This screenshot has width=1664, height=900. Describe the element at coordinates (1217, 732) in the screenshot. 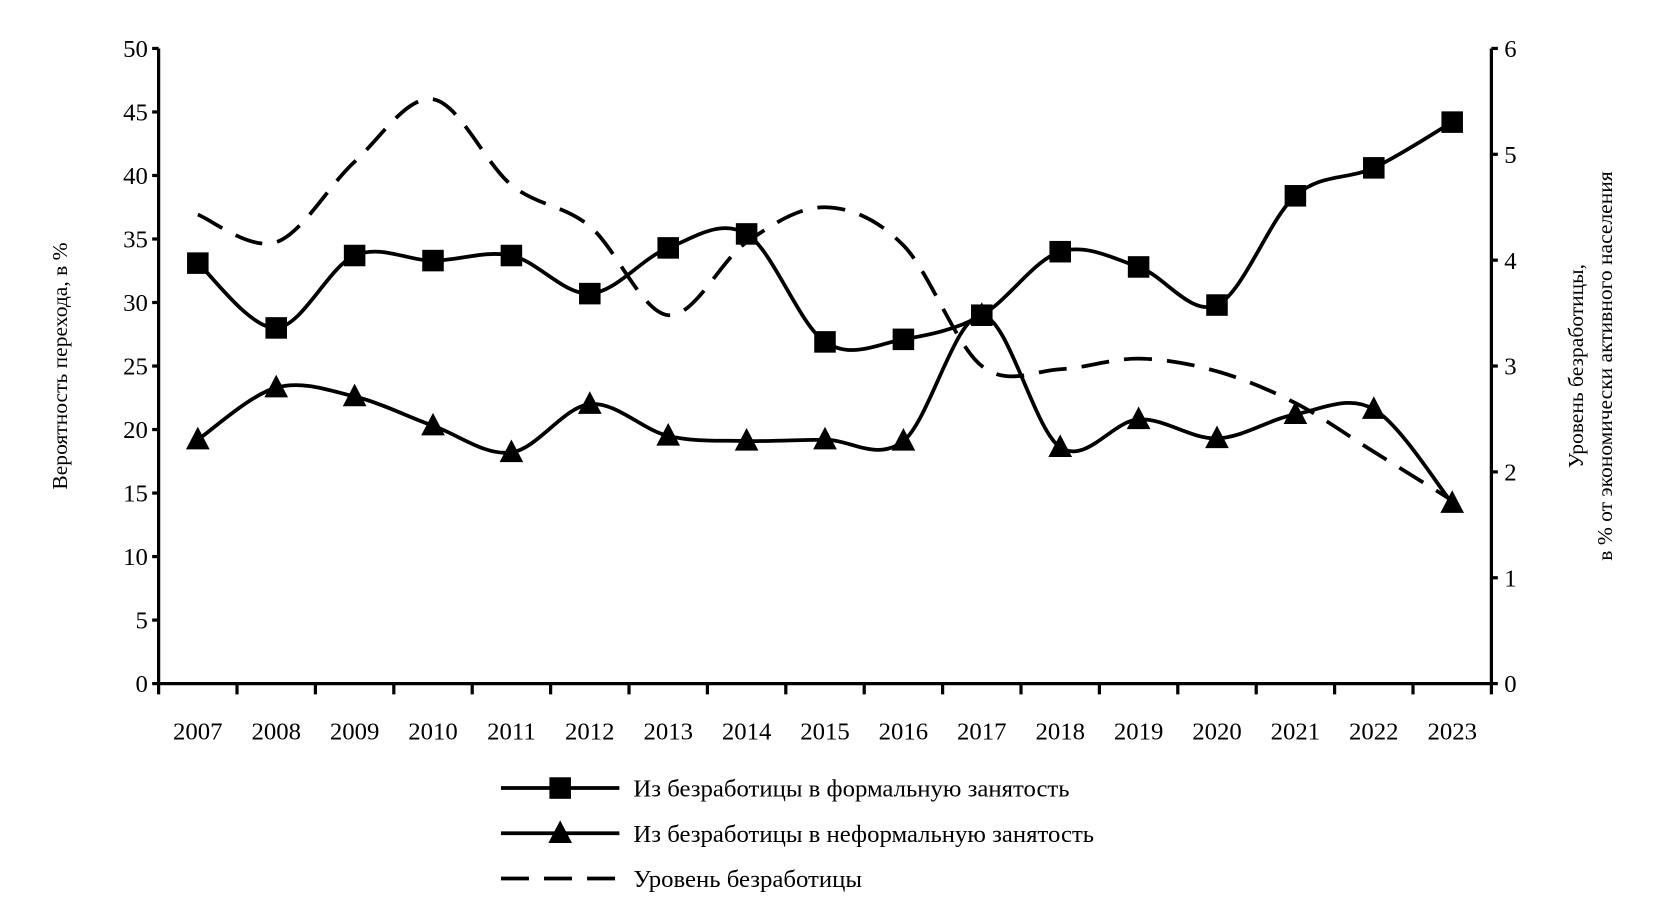

I see `x-tick-label: 2020` at that location.